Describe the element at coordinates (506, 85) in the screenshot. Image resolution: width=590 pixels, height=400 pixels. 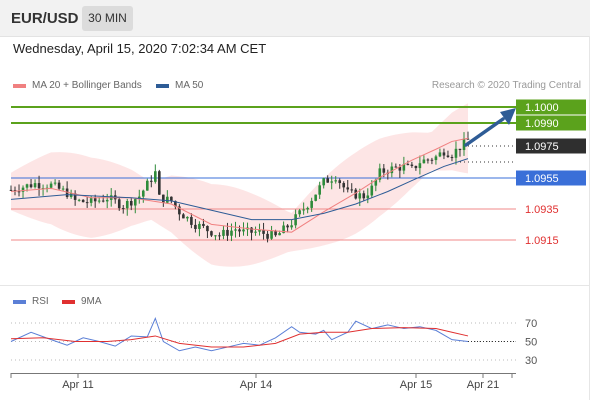
I see `credit-text: Research © 2020 Trading Central` at that location.